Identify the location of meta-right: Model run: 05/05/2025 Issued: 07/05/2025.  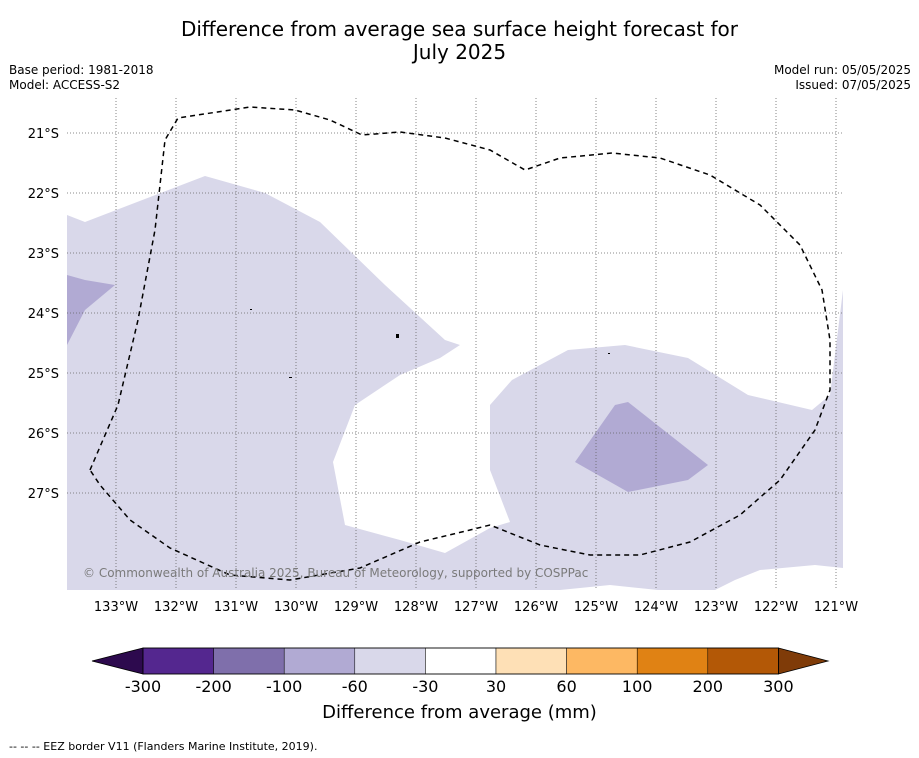
(842, 78).